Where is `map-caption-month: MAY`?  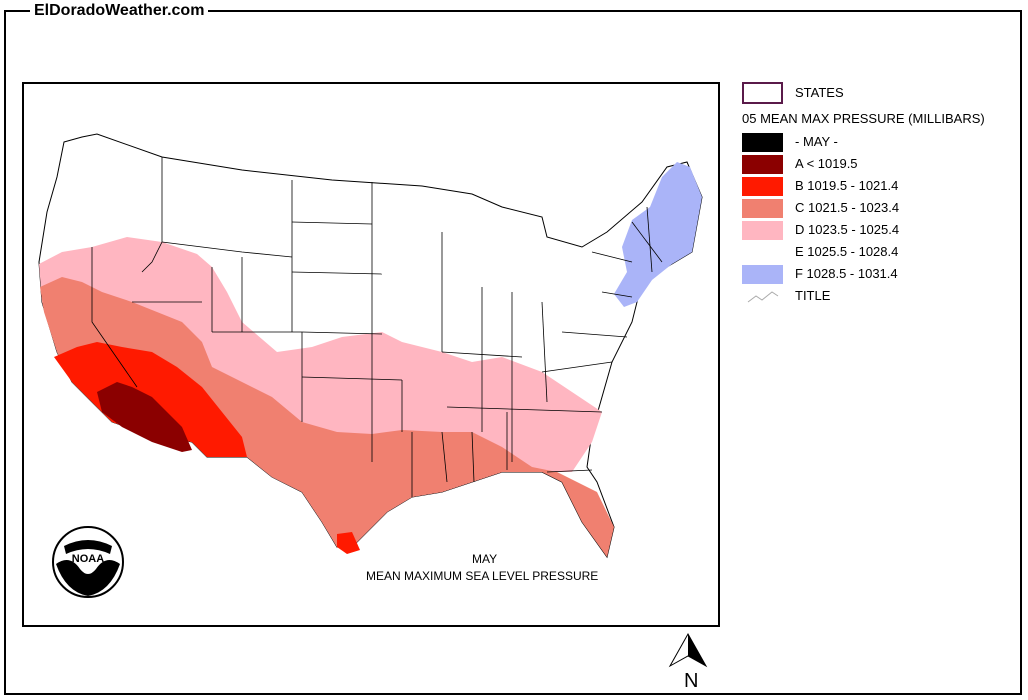 map-caption-month: MAY is located at coordinates (485, 559).